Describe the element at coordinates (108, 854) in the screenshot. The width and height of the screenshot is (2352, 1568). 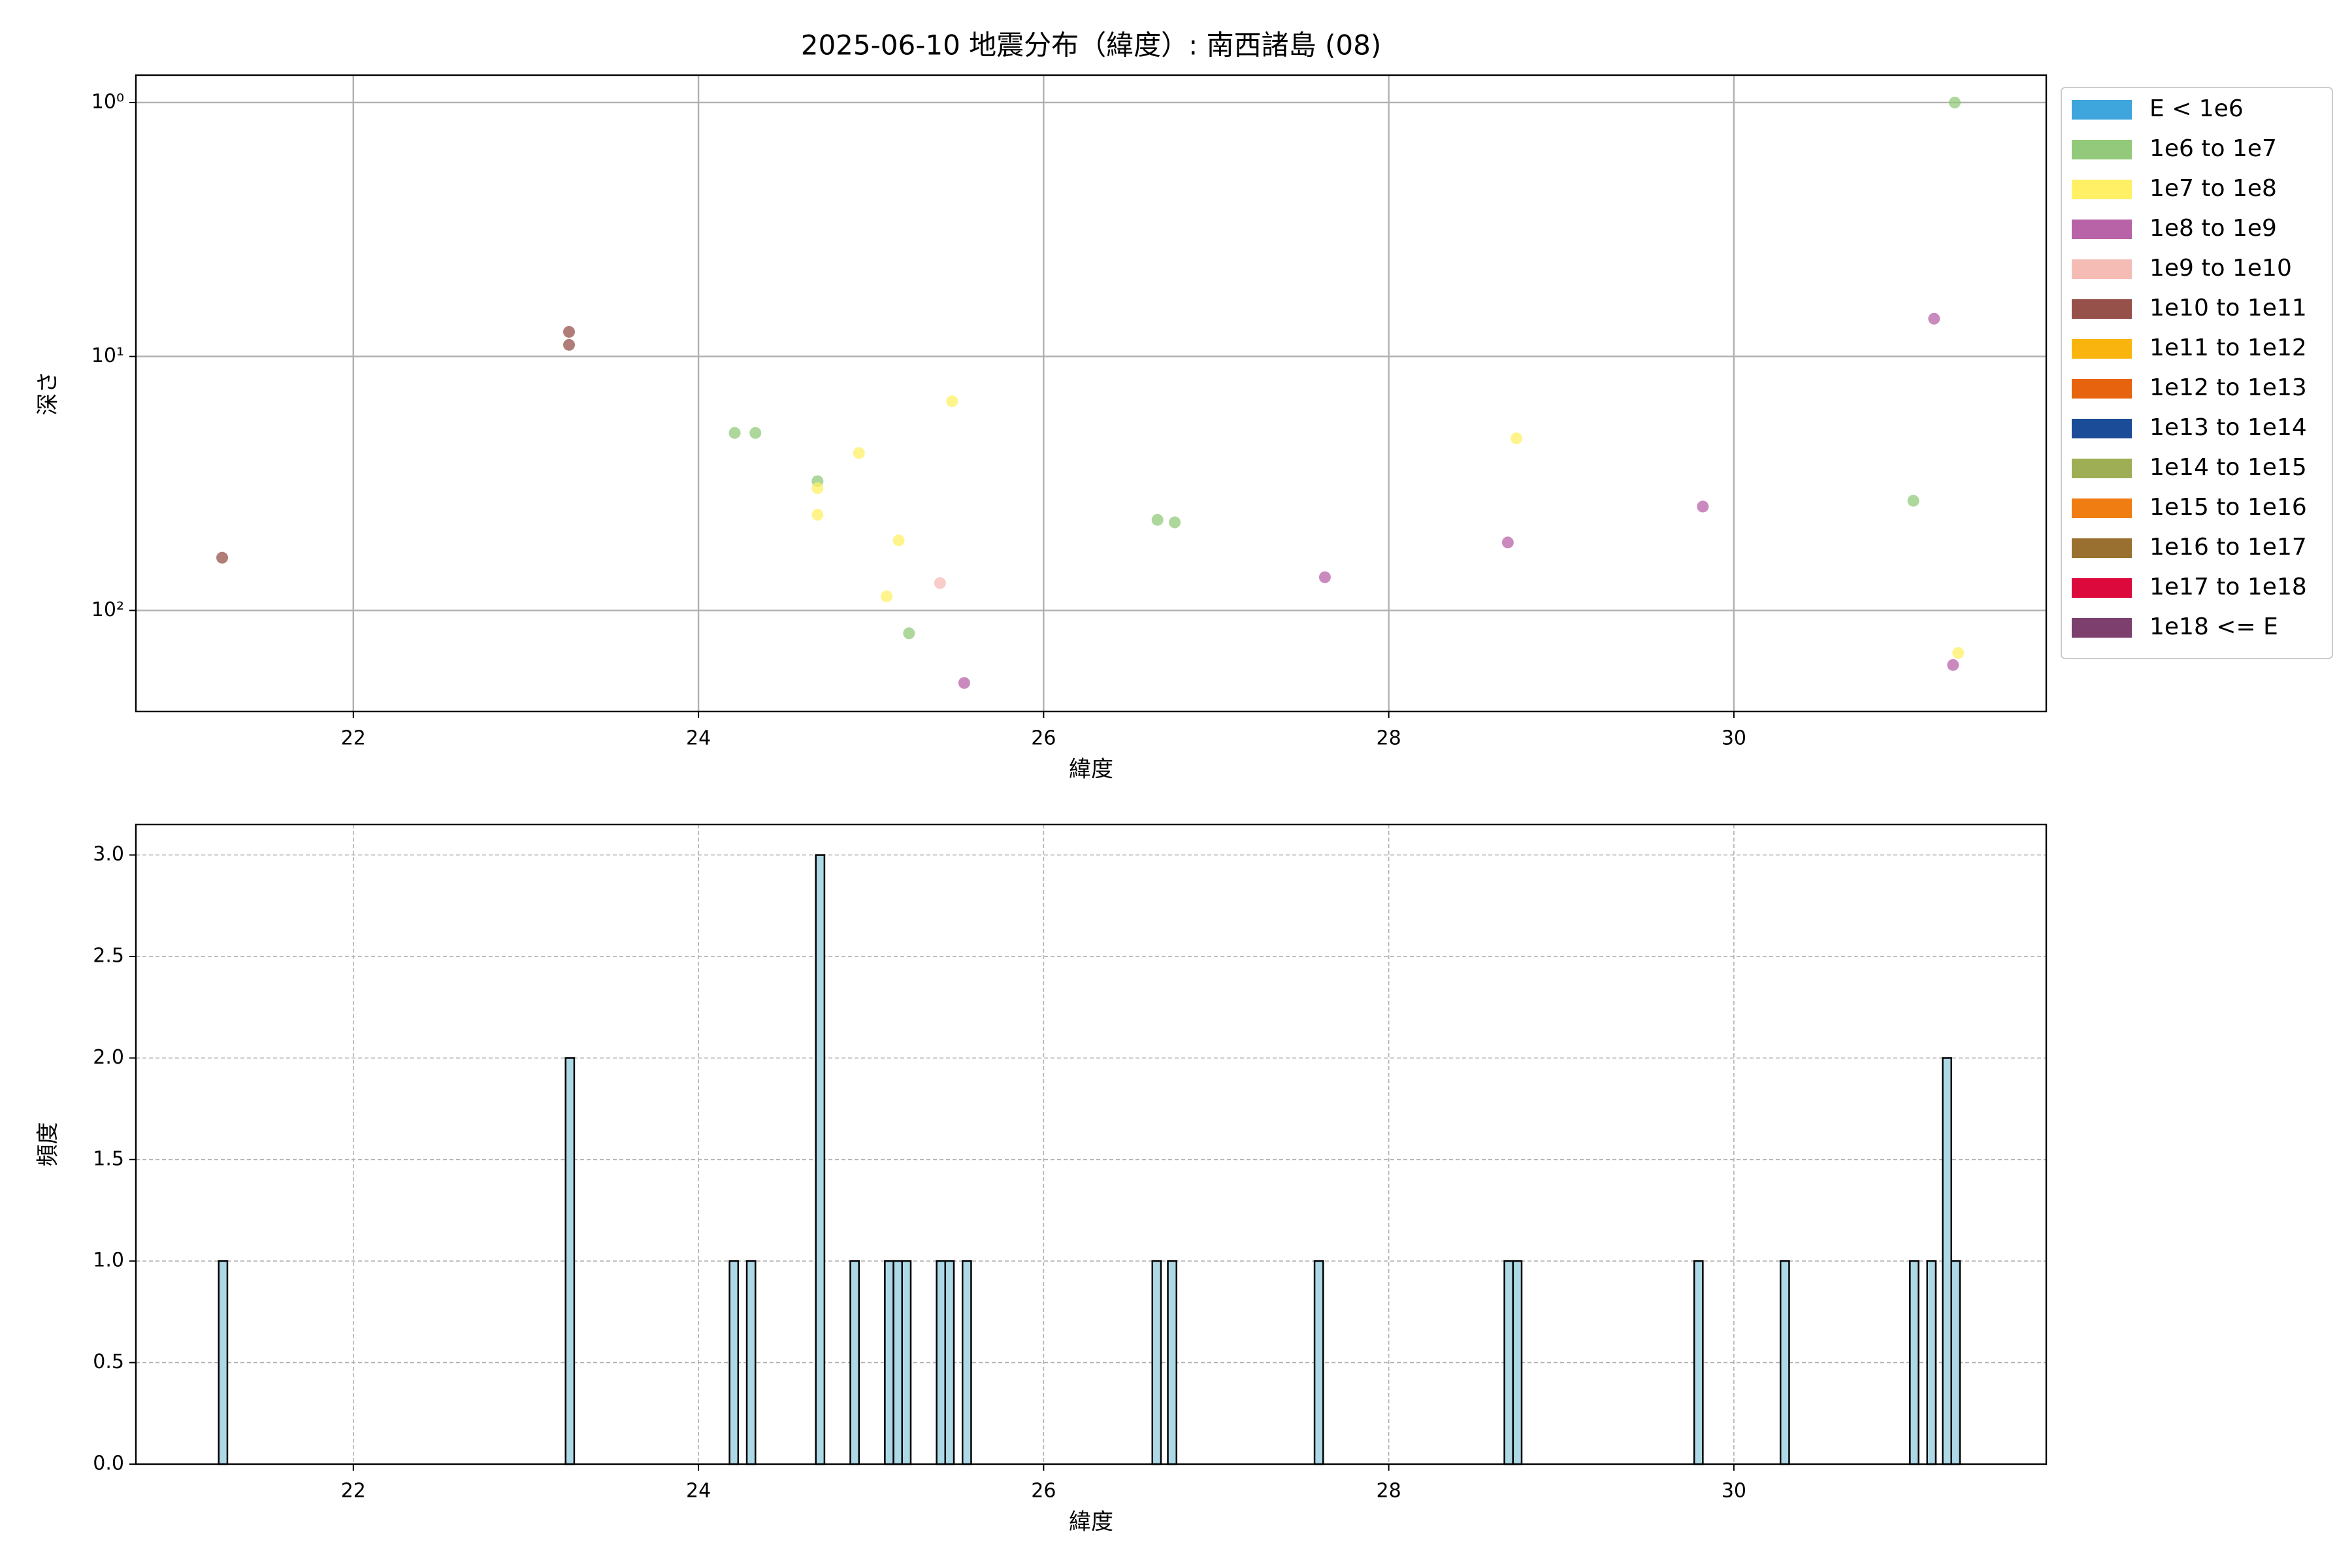
I see `y-tick-label: 3.0` at that location.